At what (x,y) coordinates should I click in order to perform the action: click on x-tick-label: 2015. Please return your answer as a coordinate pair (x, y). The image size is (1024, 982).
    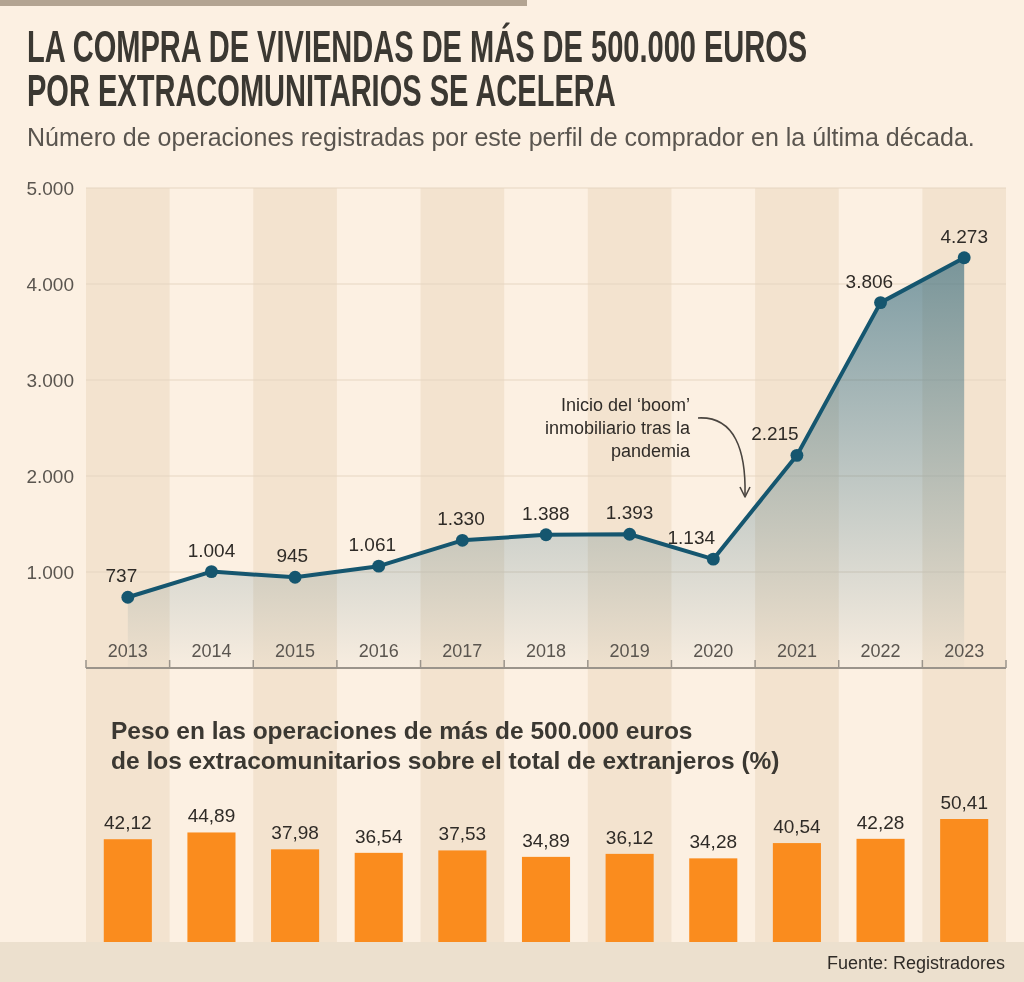
    Looking at the image, I should click on (295, 651).